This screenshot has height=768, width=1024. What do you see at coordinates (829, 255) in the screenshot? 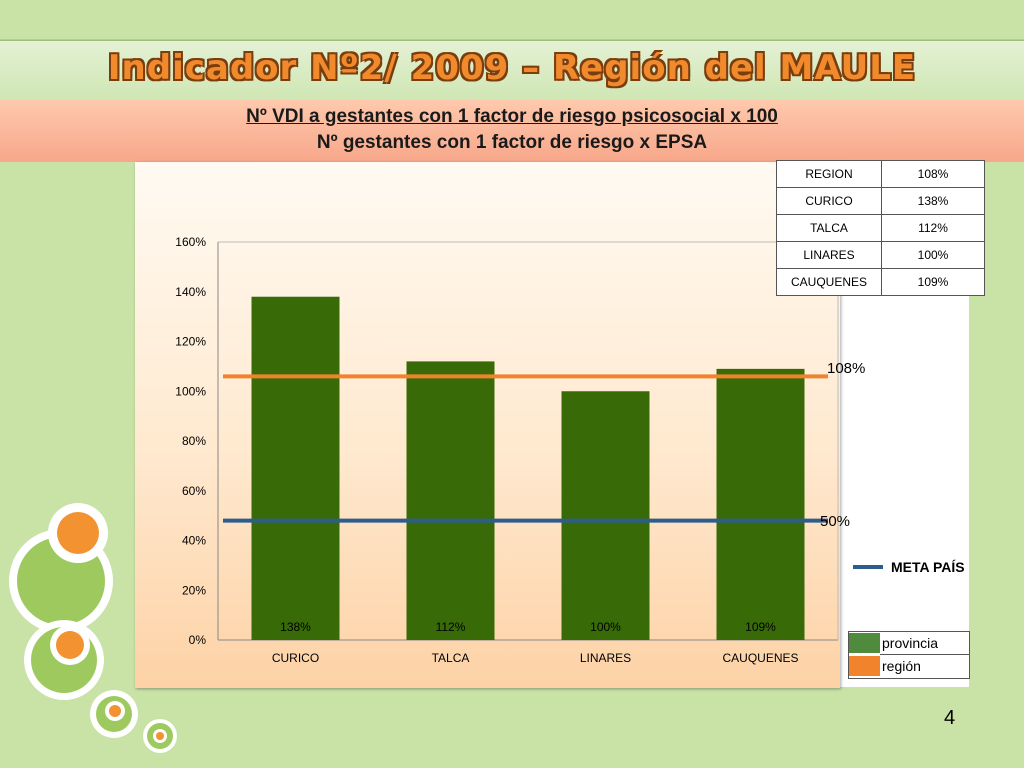
I see `table-cell-label: LINARES` at bounding box center [829, 255].